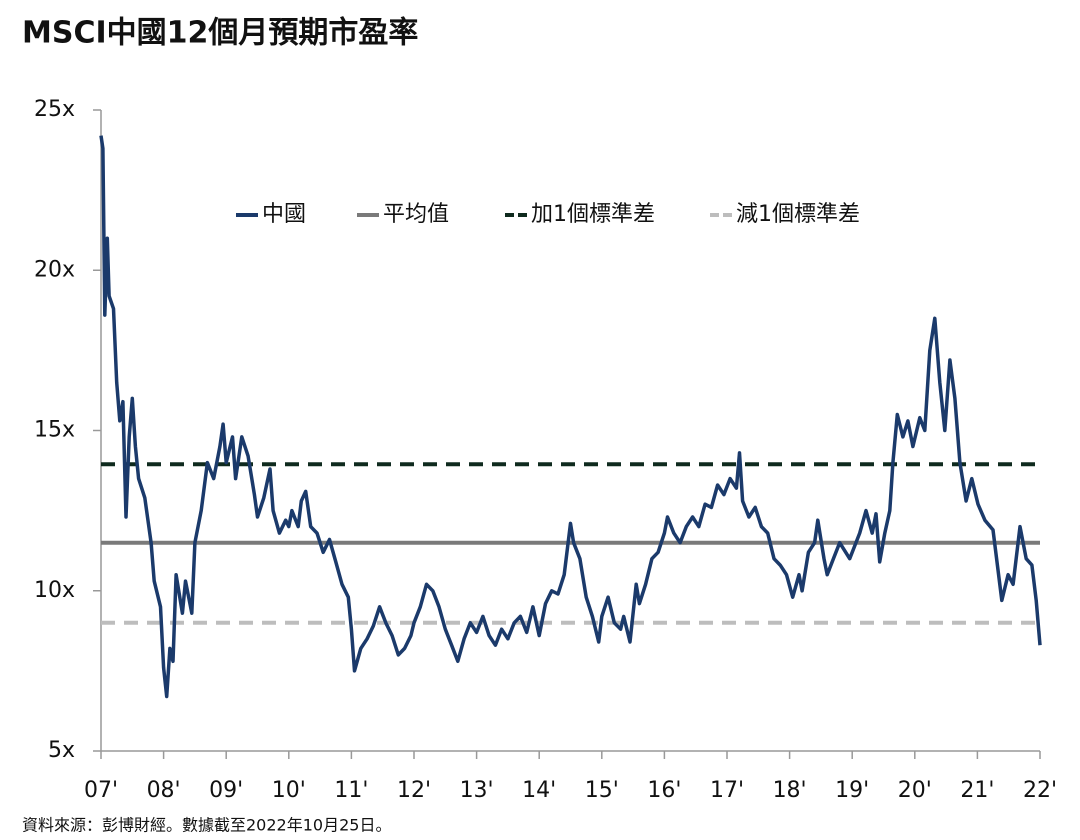  What do you see at coordinates (351, 790) in the screenshot?
I see `x-tick-label: 11'` at bounding box center [351, 790].